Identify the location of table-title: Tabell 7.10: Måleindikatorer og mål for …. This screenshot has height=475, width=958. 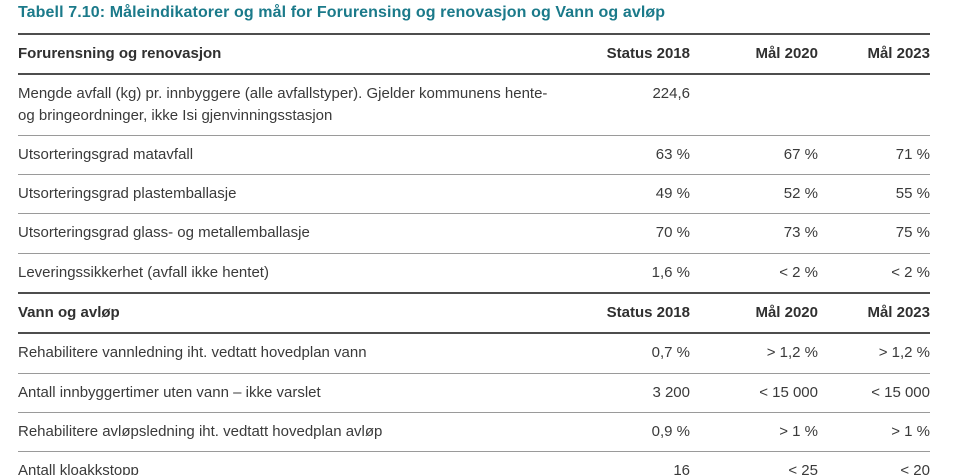
(342, 12).